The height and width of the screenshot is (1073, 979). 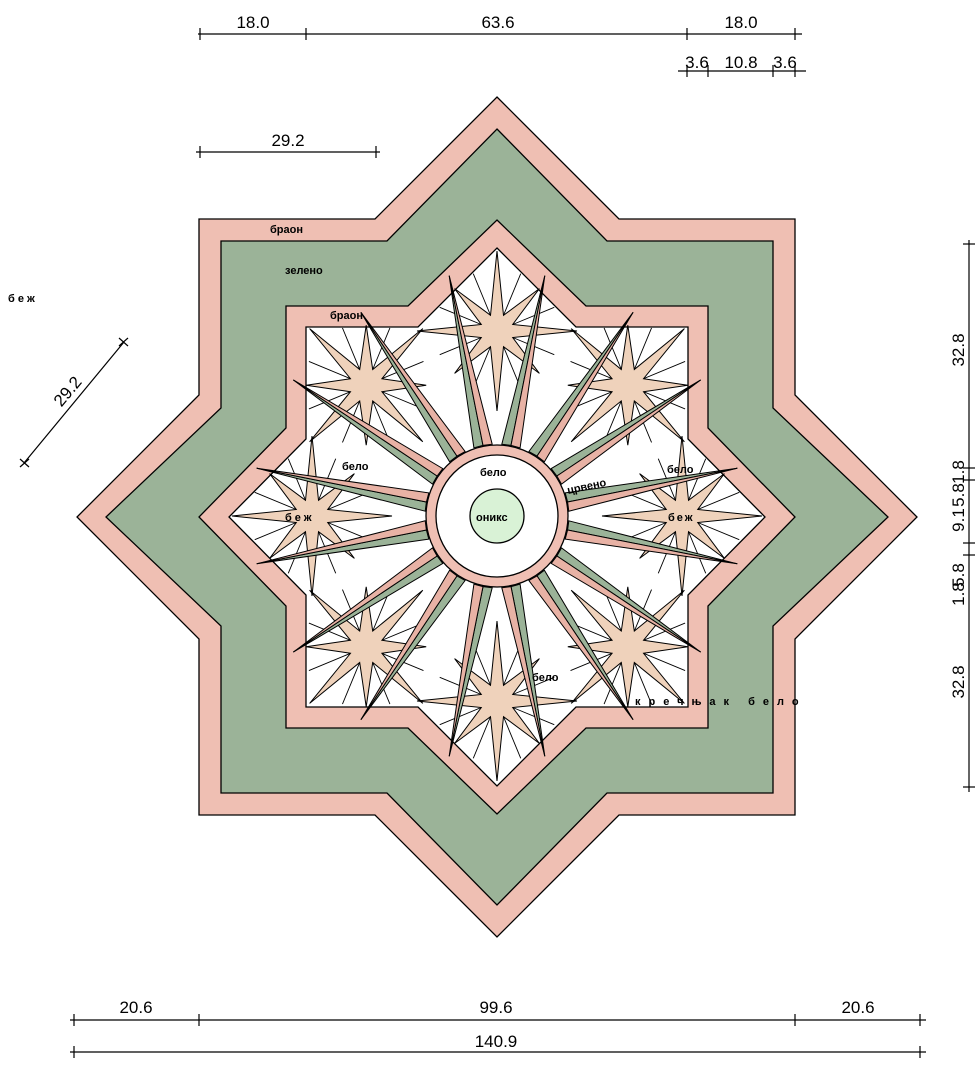 What do you see at coordinates (497, 1052) in the screenshot?
I see `dim-ticks-total` at bounding box center [497, 1052].